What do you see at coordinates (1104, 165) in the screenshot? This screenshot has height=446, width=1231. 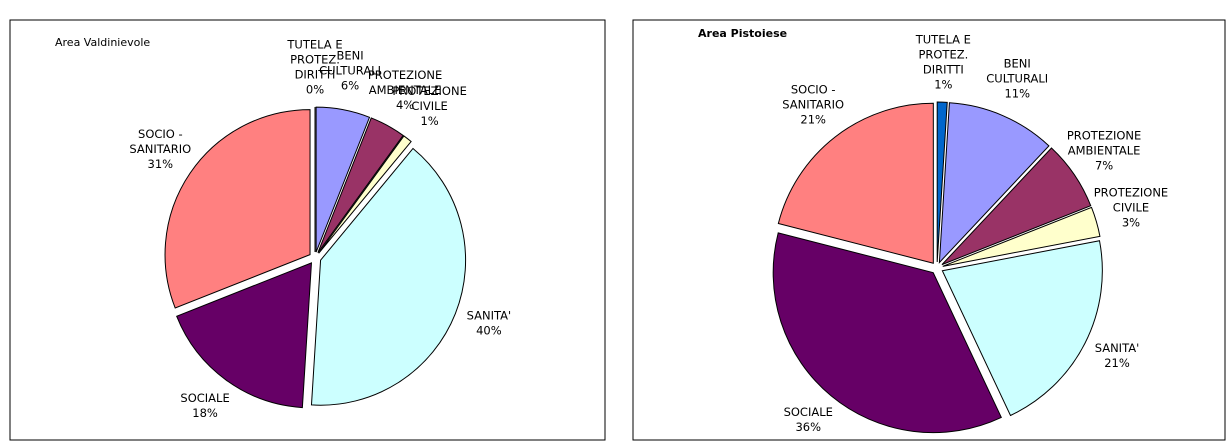 I see `slice-percent: 7%` at bounding box center [1104, 165].